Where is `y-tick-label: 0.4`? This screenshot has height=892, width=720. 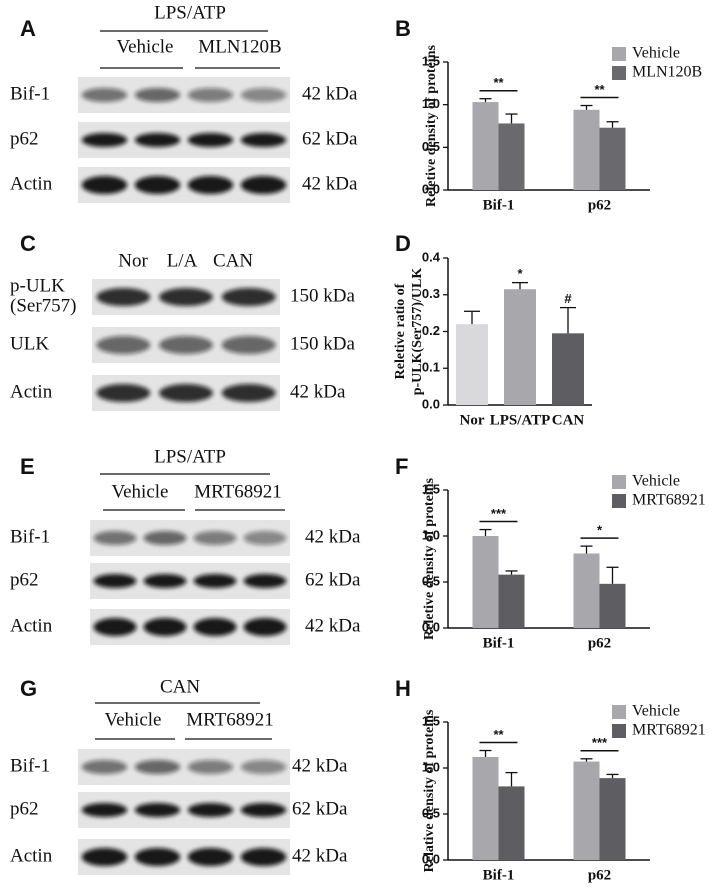
y-tick-label: 0.4 is located at coordinates (431, 256).